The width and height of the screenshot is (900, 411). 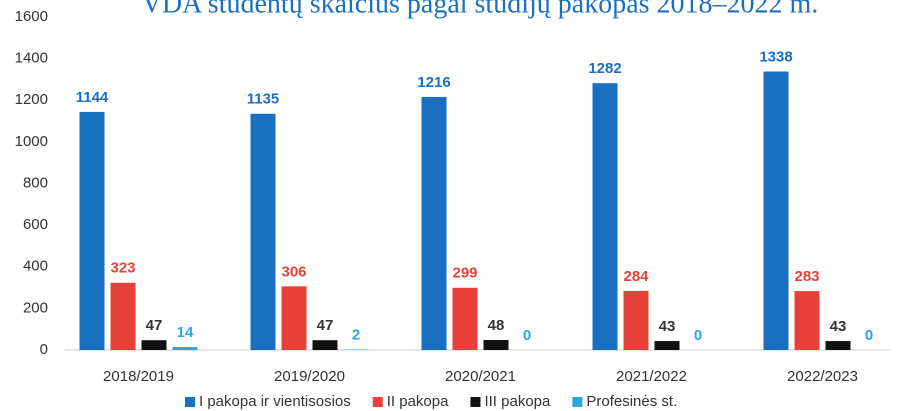 What do you see at coordinates (517, 401) in the screenshot?
I see `legend-label: III pakopa` at bounding box center [517, 401].